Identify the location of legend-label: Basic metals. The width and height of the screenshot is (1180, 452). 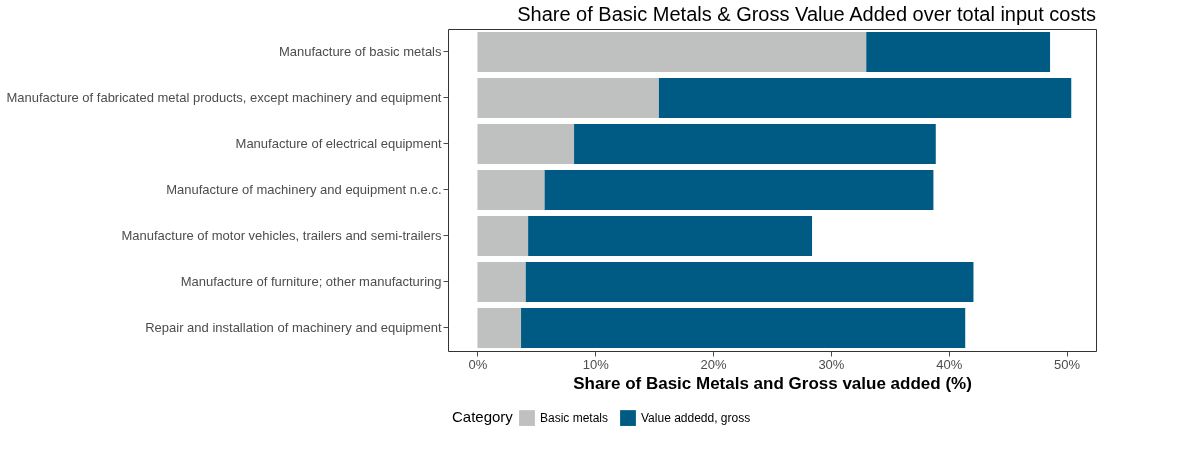
(574, 418).